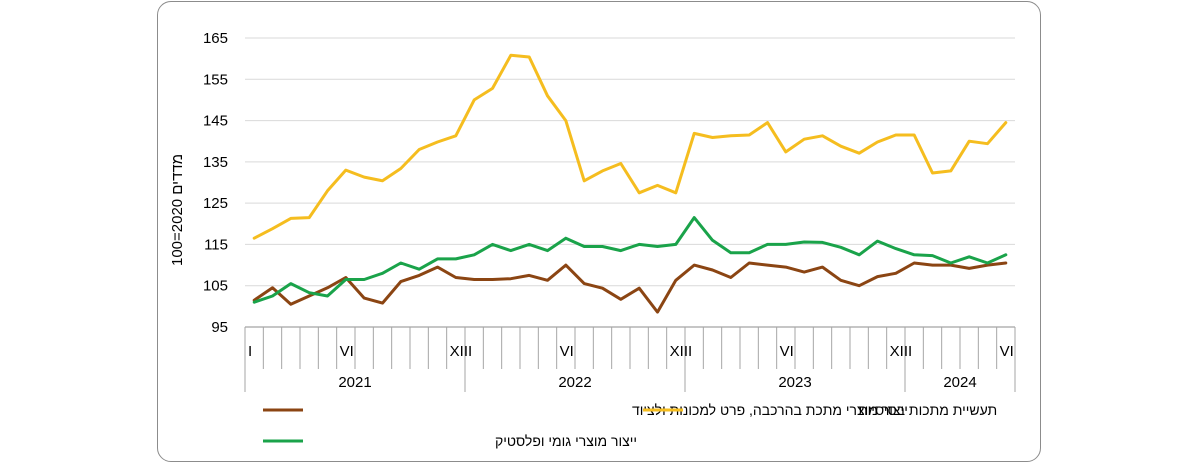 The width and height of the screenshot is (1200, 465). I want to click on y-tick-label: 105, so click(215, 286).